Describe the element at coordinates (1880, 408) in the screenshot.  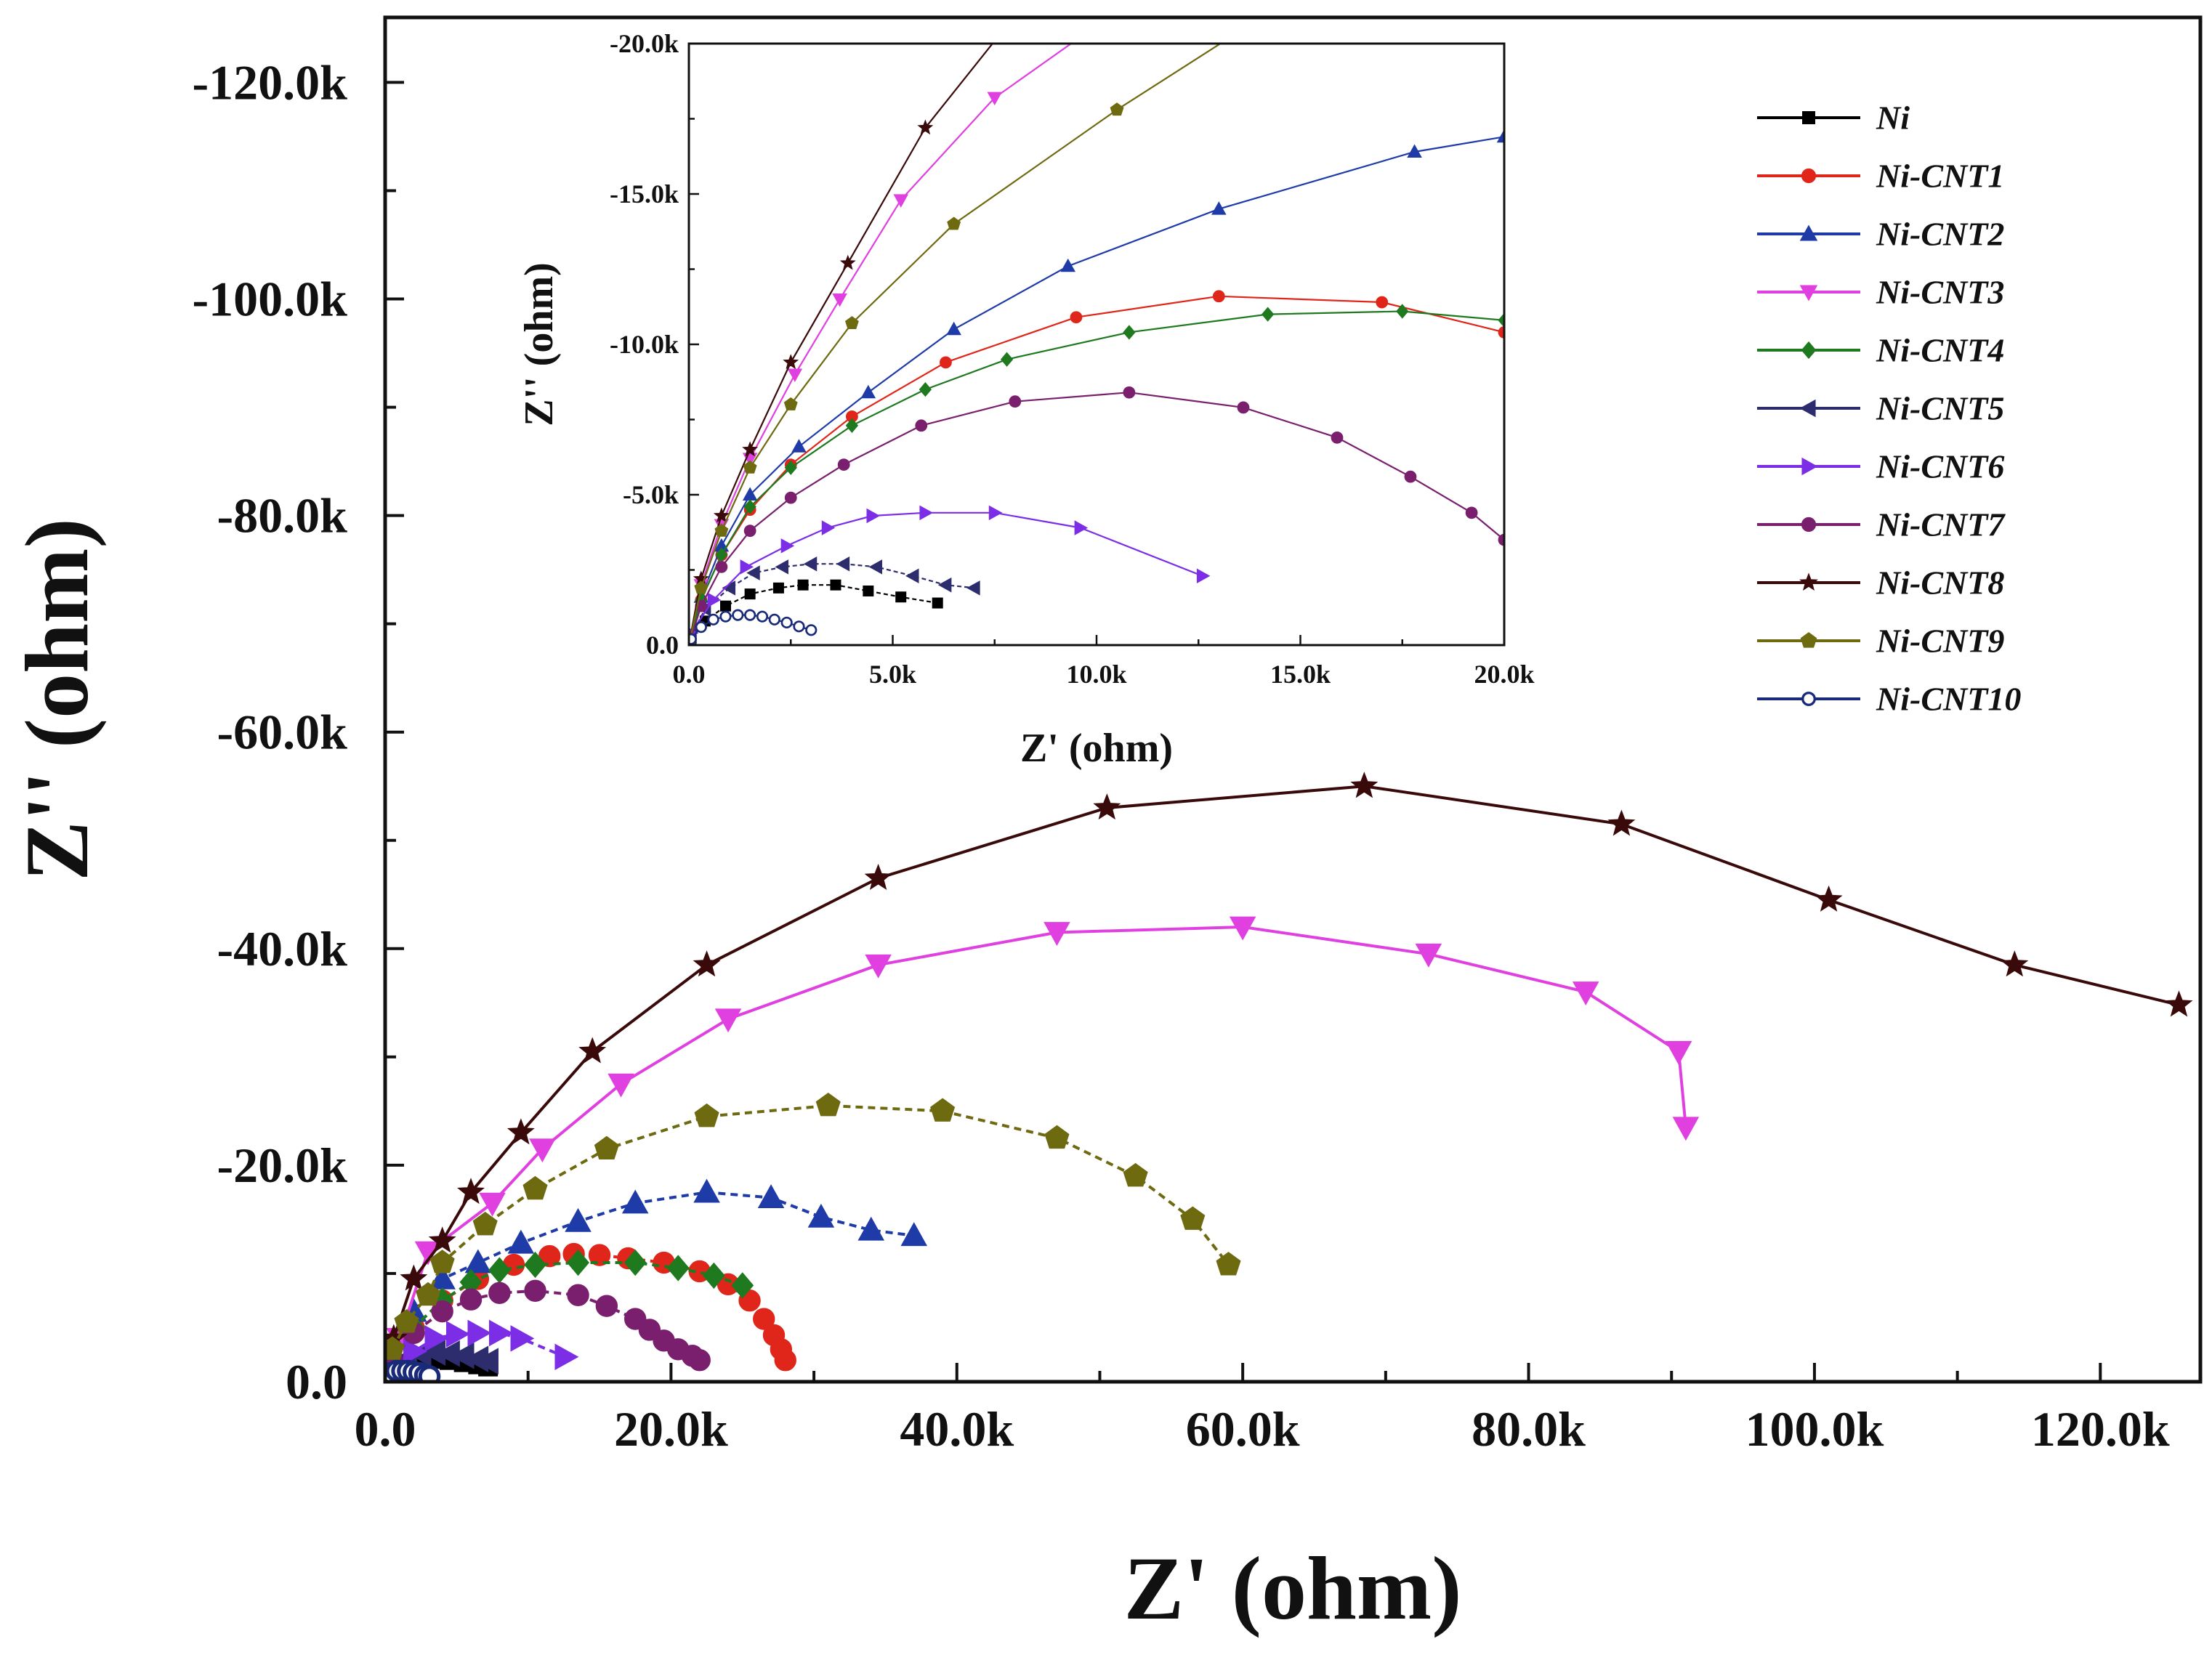
I see `legend-item-ni-cnt5: Ni-CNT5` at that location.